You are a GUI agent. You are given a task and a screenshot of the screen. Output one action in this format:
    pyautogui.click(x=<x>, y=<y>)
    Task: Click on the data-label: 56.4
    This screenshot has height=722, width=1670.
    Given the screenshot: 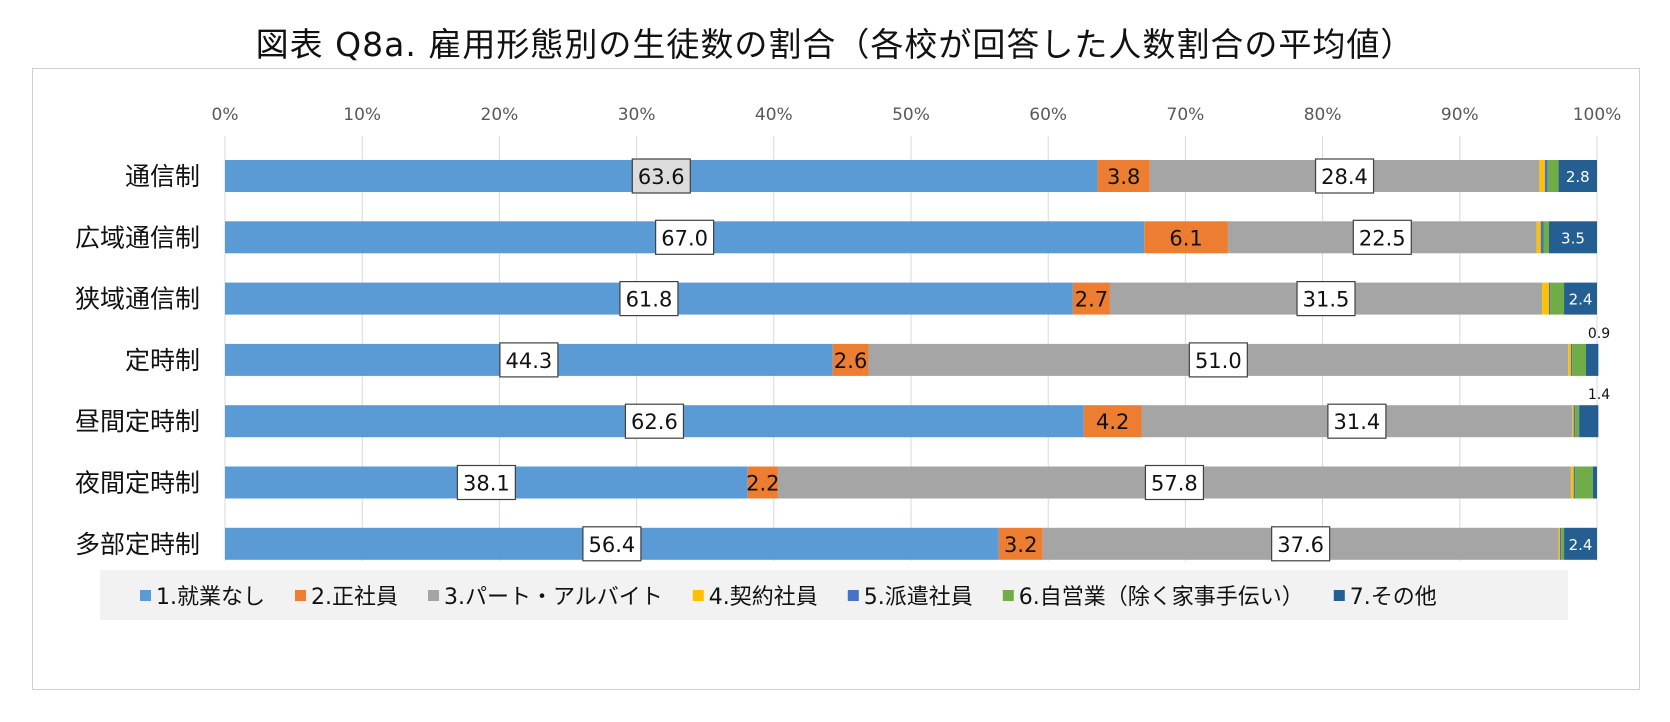 What is the action you would take?
    pyautogui.click(x=612, y=545)
    